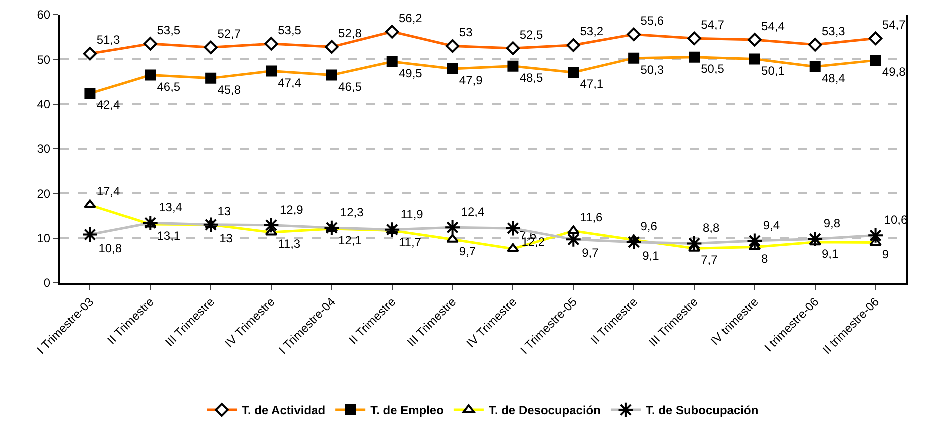 This screenshot has height=437, width=936. I want to click on data-label: 51,3, so click(108, 40).